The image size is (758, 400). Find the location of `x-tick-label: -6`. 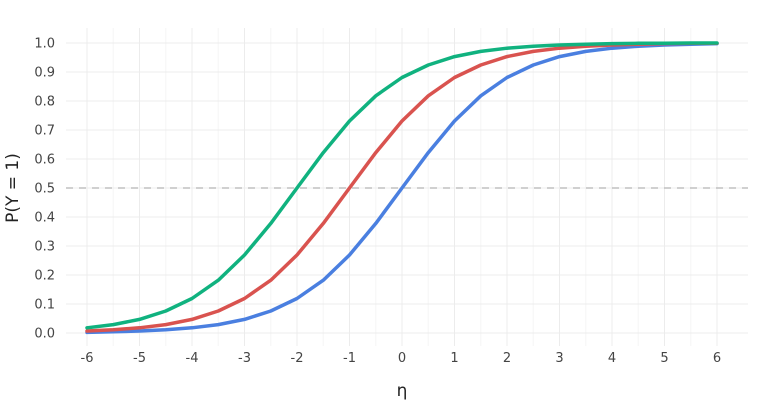

x-tick-label: -6 is located at coordinates (87, 358).